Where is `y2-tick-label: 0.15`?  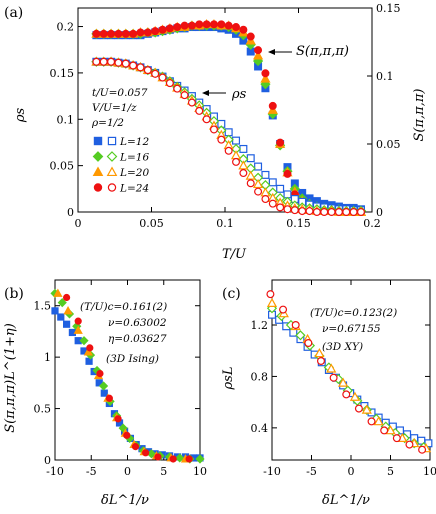
y2-tick-label: 0.15 is located at coordinates (388, 8).